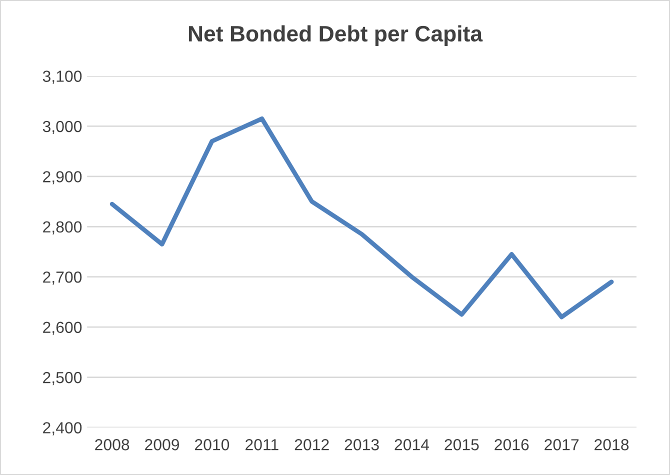  I want to click on x-tick-label: 2018, so click(611, 444).